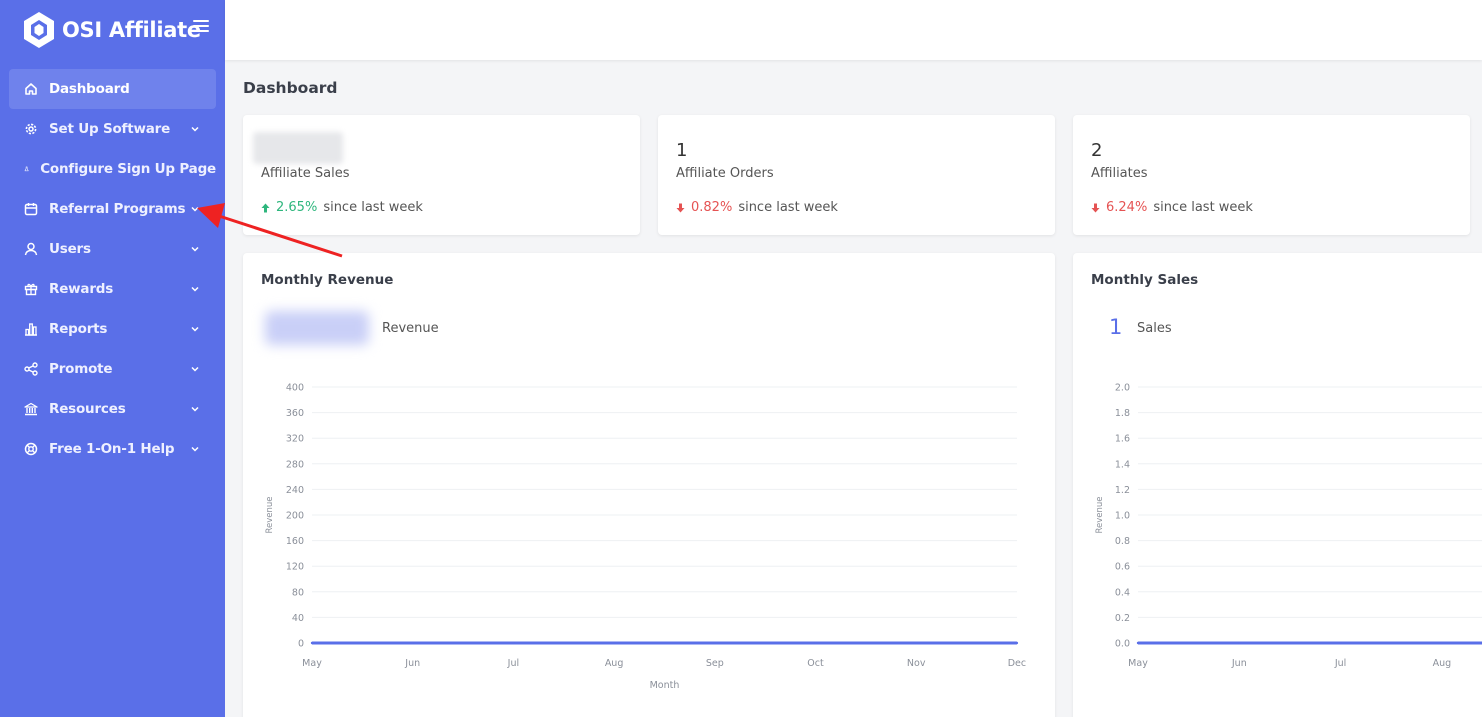 The width and height of the screenshot is (1482, 717). I want to click on y-tick-label: 40, so click(298, 618).